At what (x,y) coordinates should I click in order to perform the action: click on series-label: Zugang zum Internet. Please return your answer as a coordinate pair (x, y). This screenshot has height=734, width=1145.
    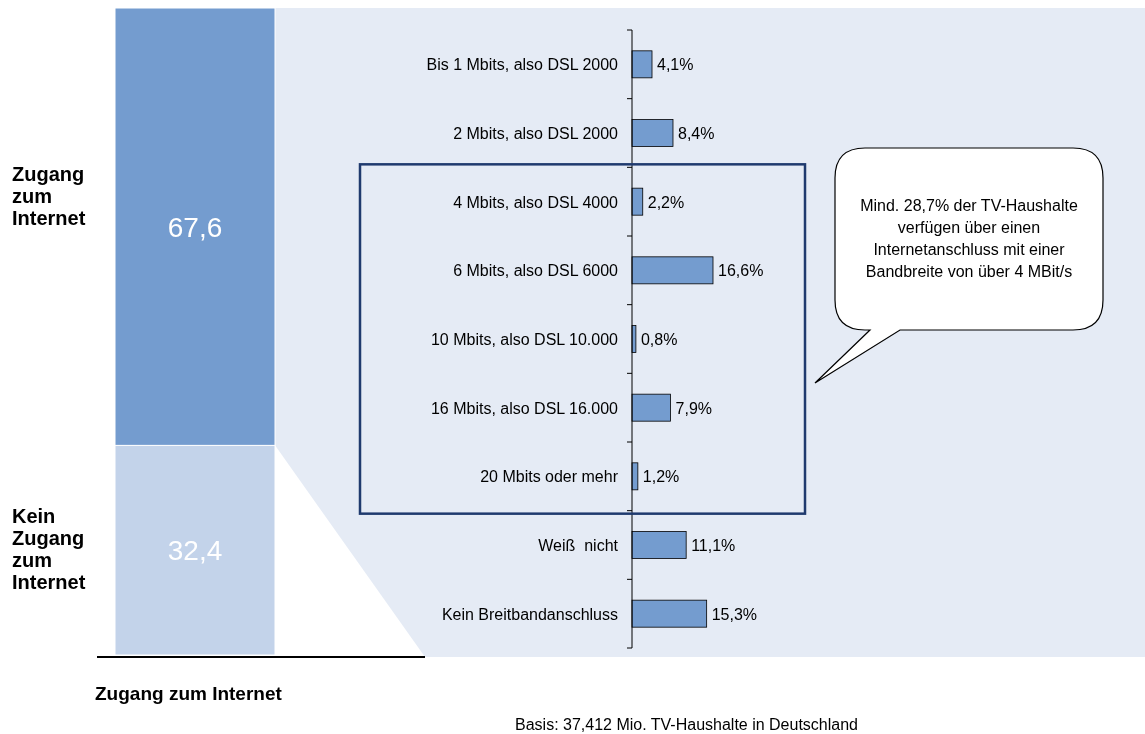
    Looking at the image, I should click on (49, 195).